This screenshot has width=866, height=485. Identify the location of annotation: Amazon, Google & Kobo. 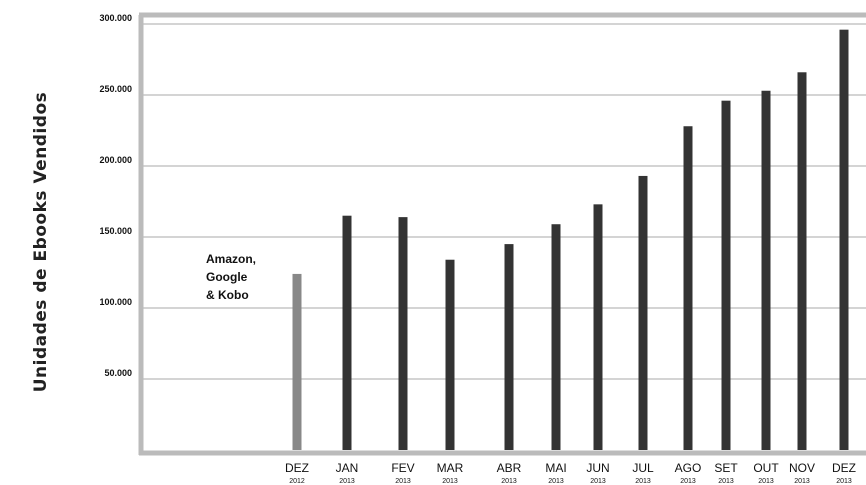
(231, 277).